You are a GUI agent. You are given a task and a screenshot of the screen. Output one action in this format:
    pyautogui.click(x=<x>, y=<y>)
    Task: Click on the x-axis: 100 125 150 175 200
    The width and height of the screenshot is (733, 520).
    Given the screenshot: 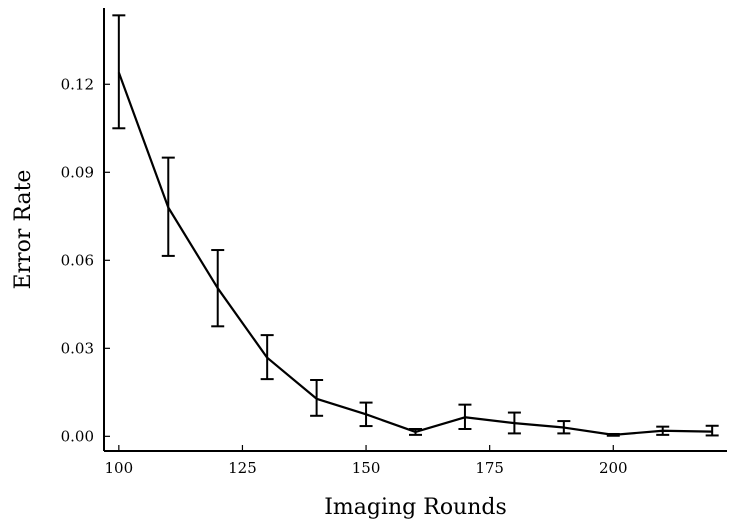 What is the action you would take?
    pyautogui.click(x=415, y=461)
    